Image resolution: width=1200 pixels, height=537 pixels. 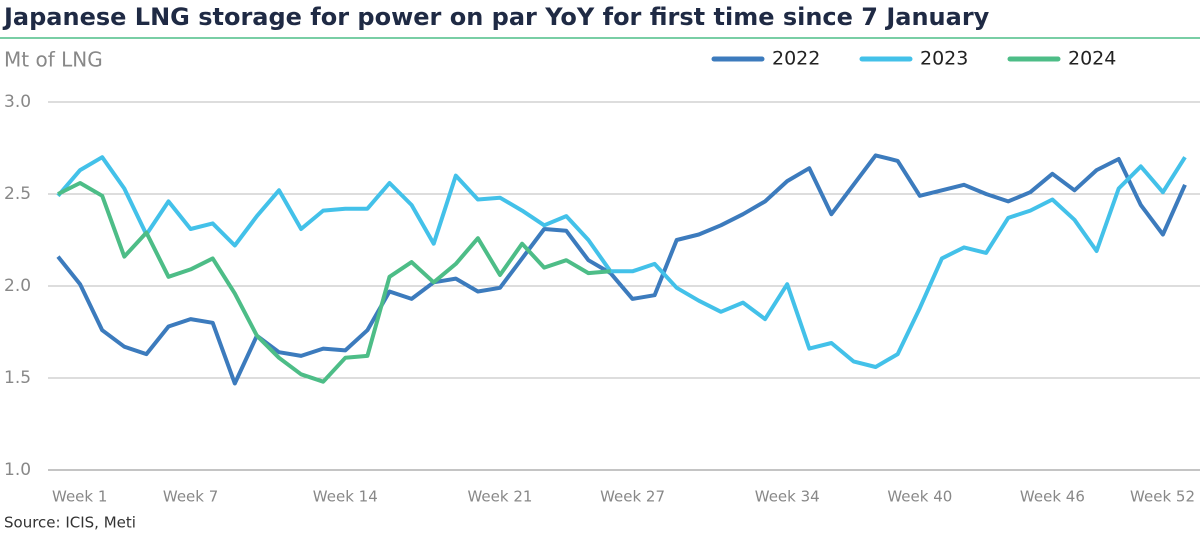 What do you see at coordinates (787, 497) in the screenshot?
I see `x-tick-label: Week 34` at bounding box center [787, 497].